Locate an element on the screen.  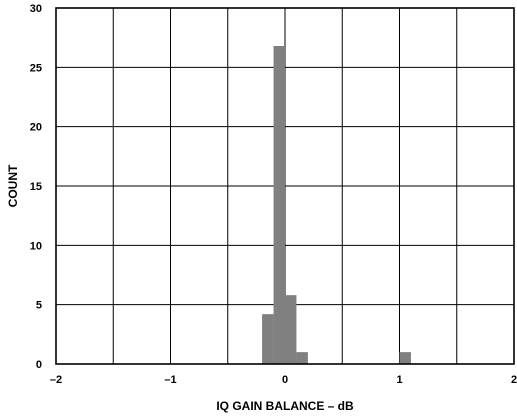
y-tick-labels: 0 5 10 15 20 25 30 is located at coordinates (36, 187).